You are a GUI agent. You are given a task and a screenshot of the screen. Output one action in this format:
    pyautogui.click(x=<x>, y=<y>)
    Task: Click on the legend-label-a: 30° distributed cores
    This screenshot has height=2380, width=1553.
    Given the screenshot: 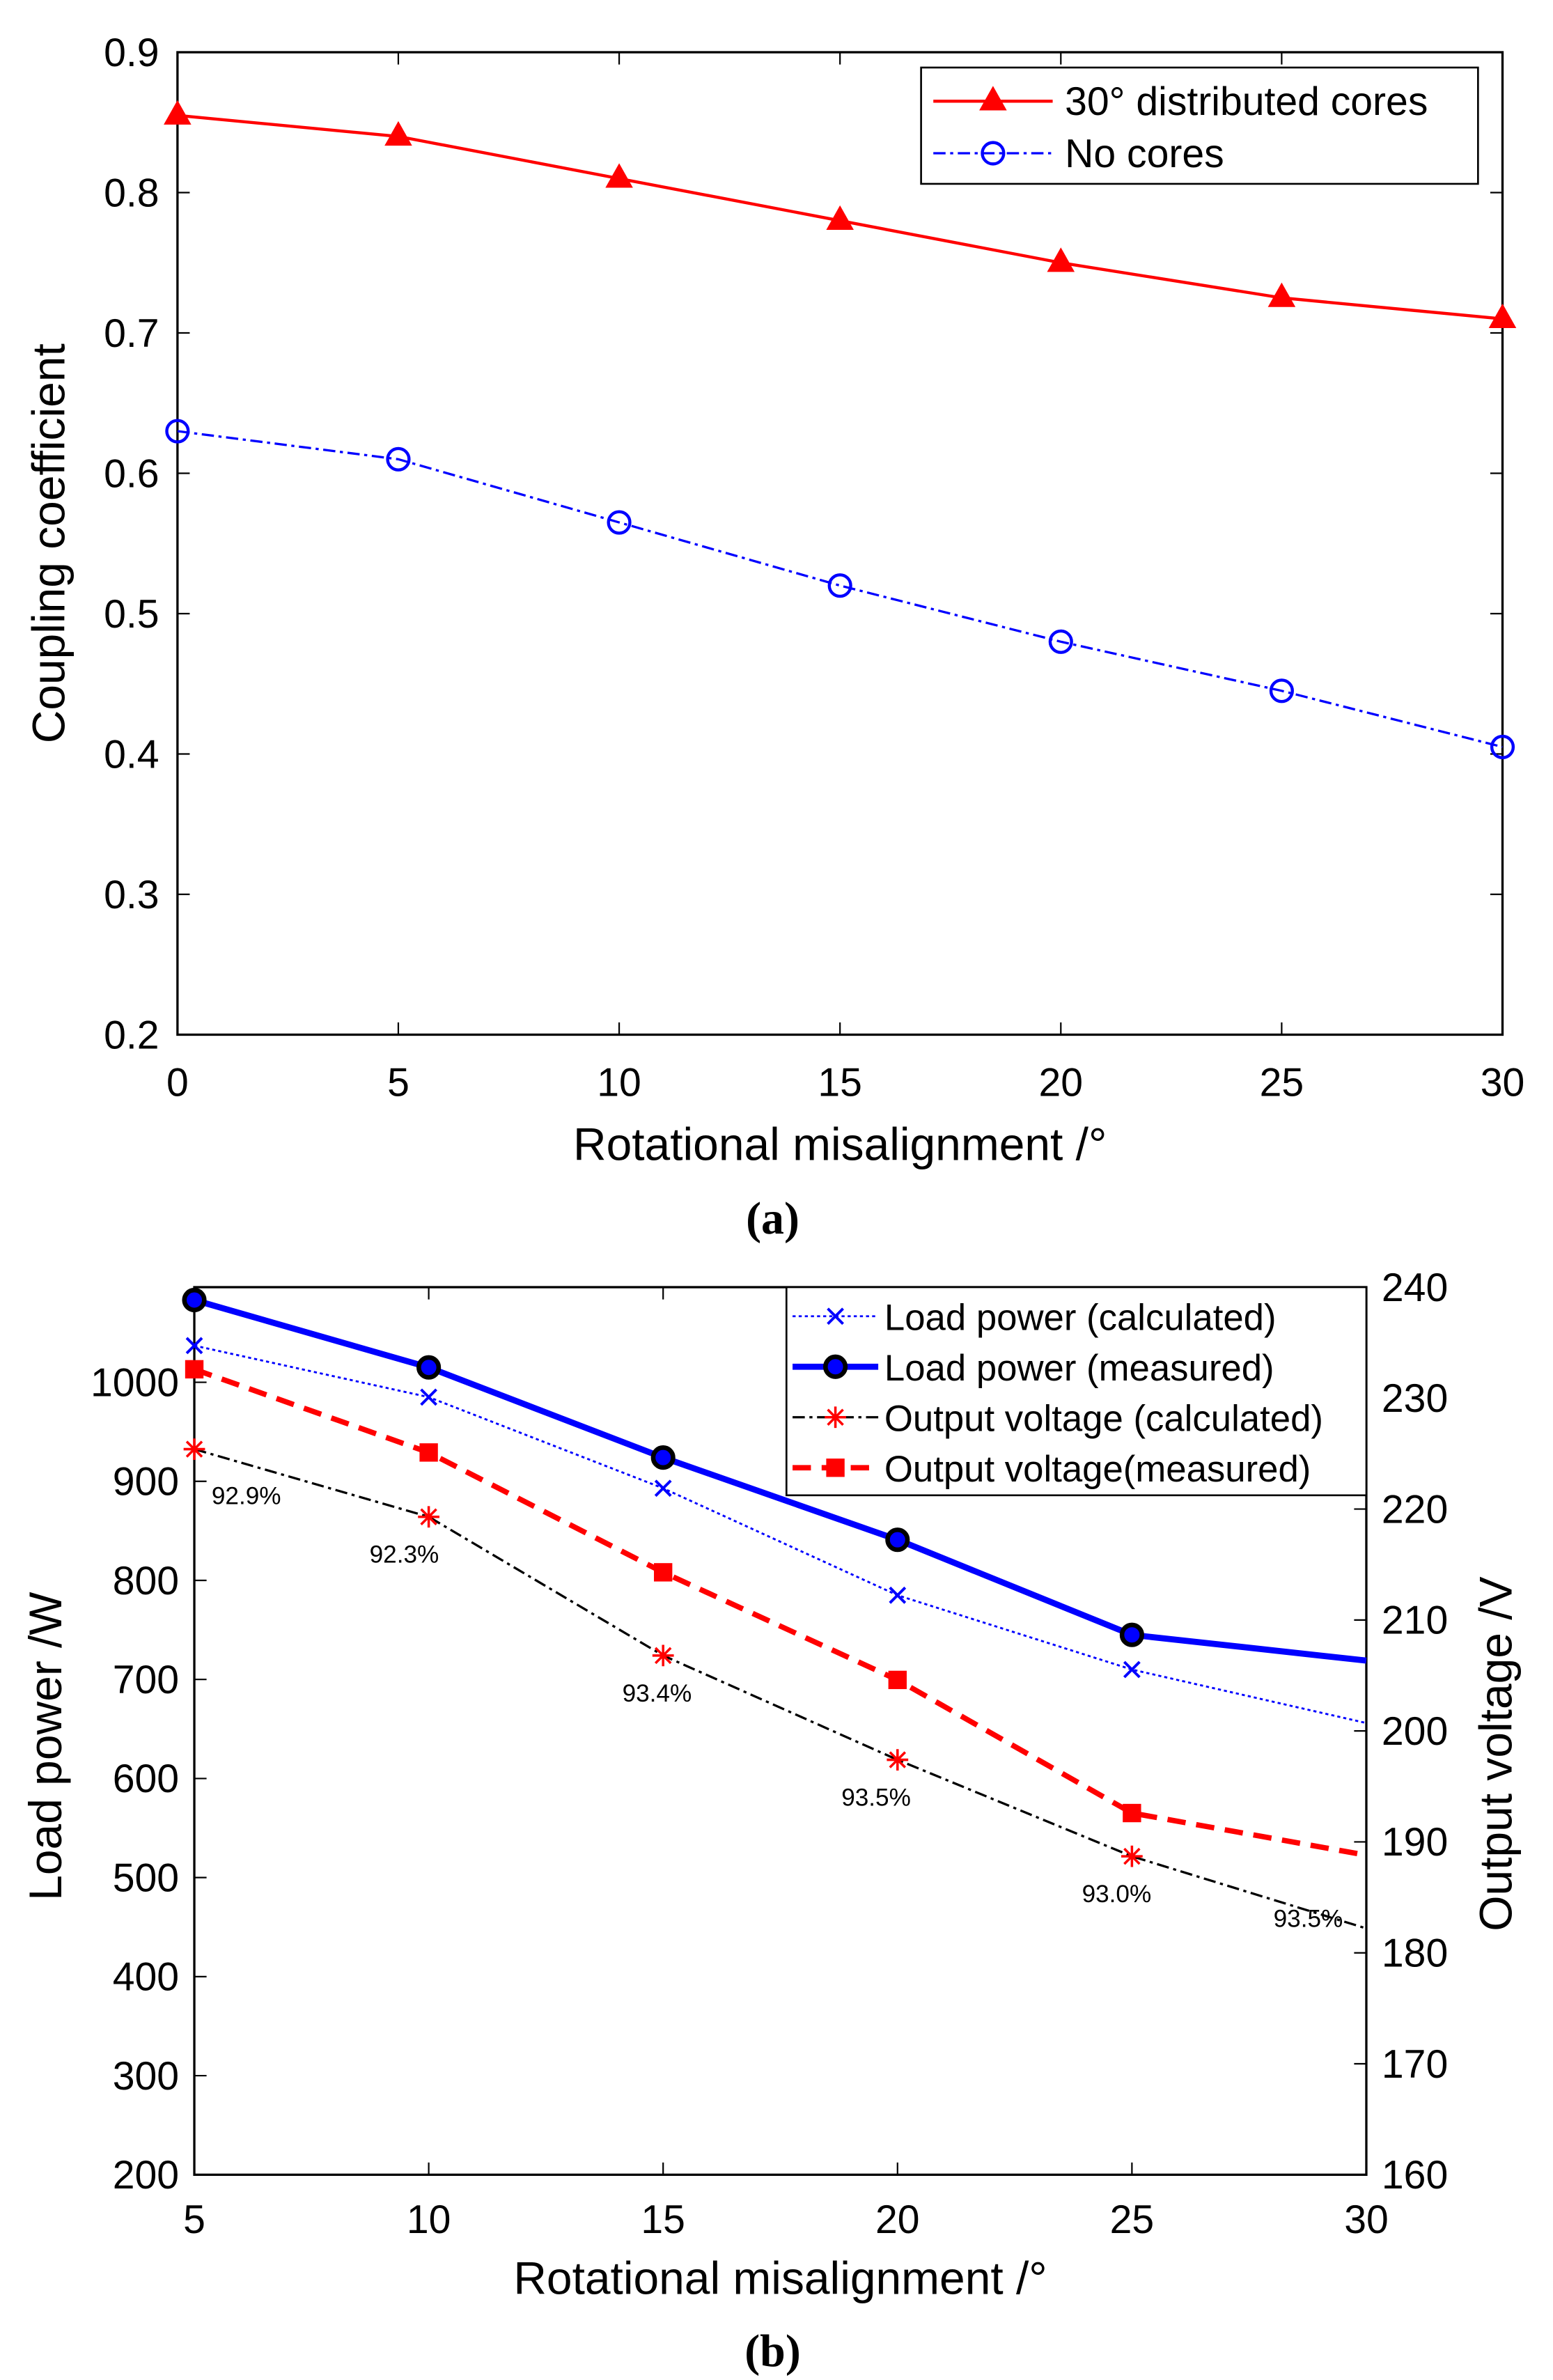 What is the action you would take?
    pyautogui.click(x=1246, y=101)
    